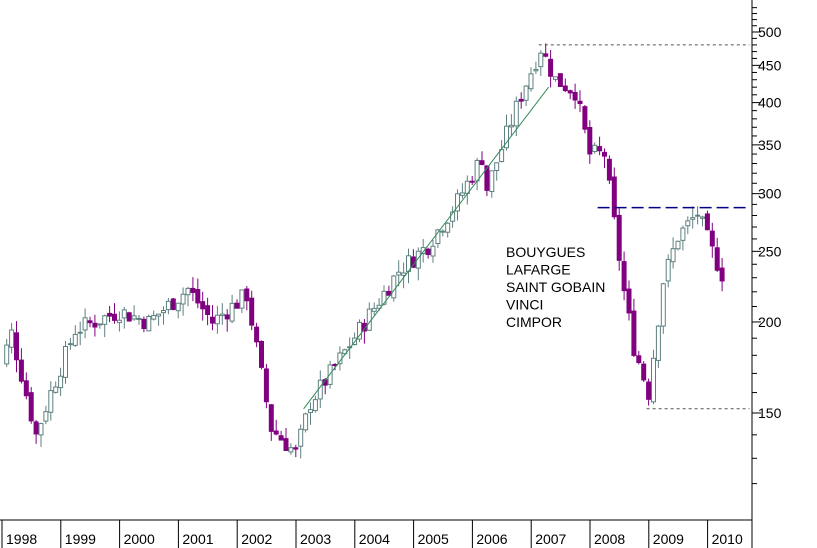  Describe the element at coordinates (374, 539) in the screenshot. I see `x-tick-label: 2004` at that location.